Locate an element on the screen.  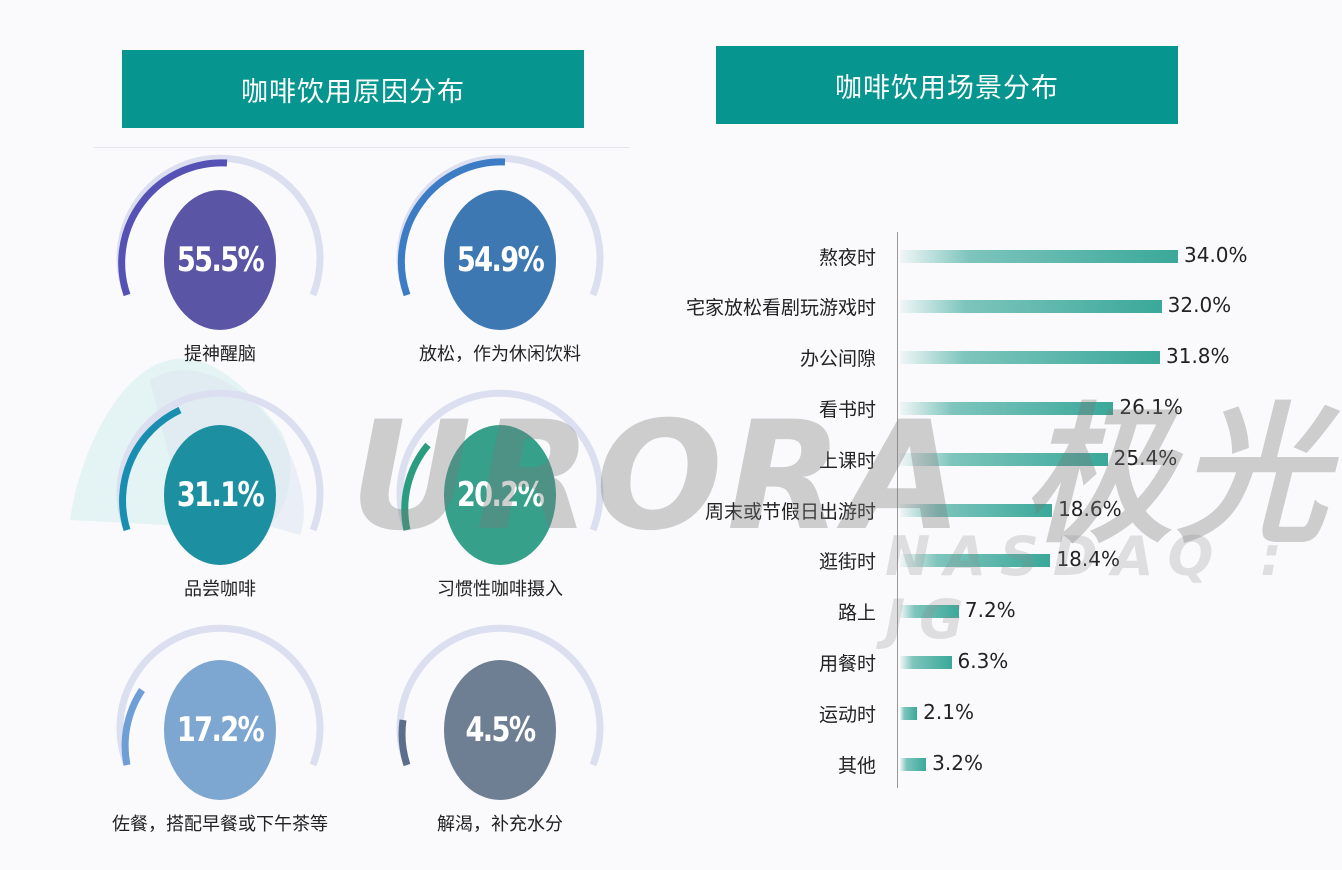
bar-value-label: 34.0% is located at coordinates (1216, 255).